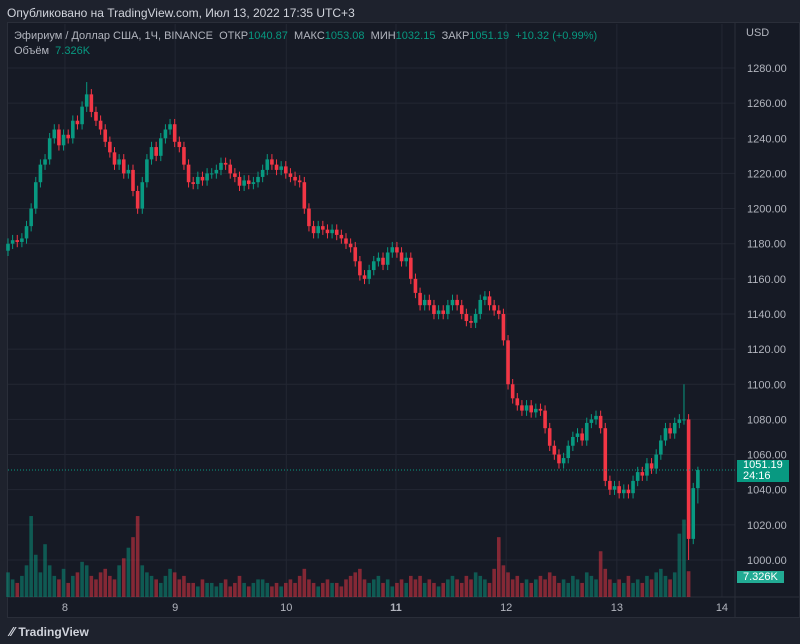  I want to click on x-tick-label: 9, so click(175, 608).